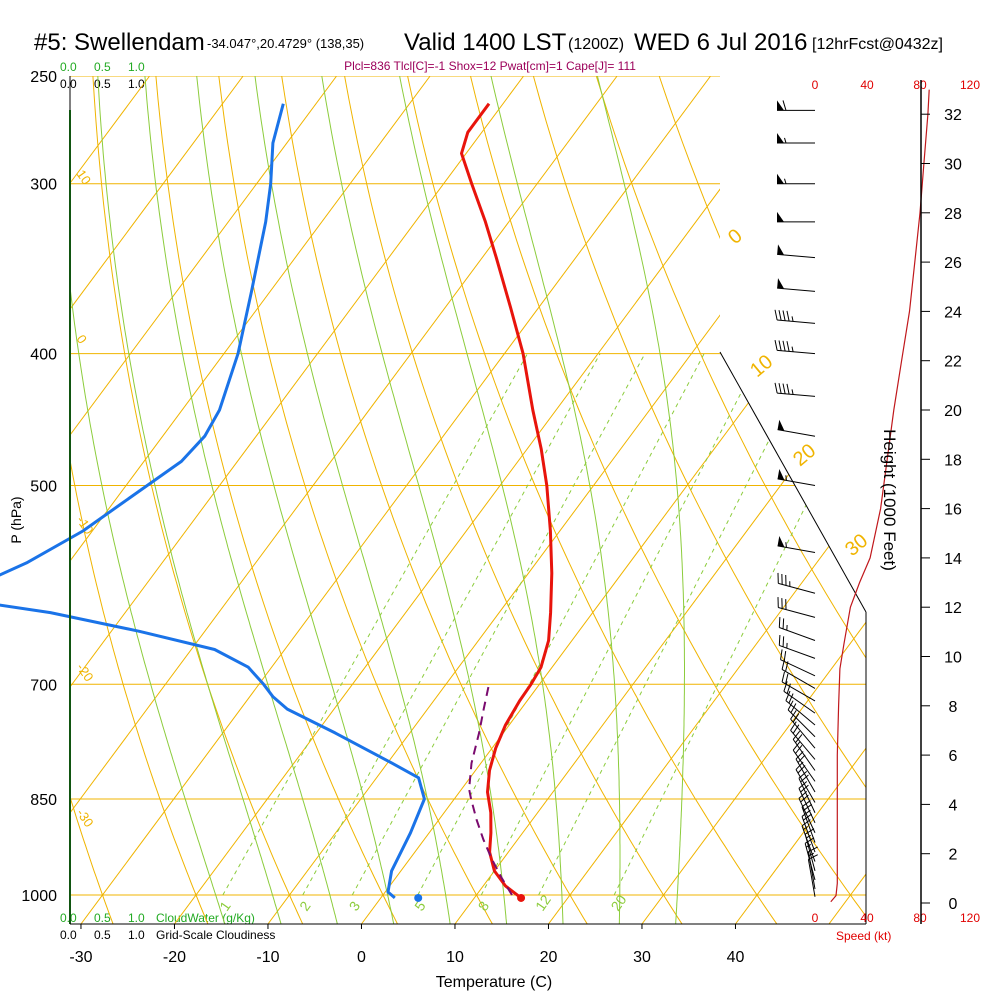 Image resolution: width=1000 pixels, height=1000 pixels. What do you see at coordinates (136, 84) in the screenshot?
I see `cloudiness-tick: 1.0` at bounding box center [136, 84].